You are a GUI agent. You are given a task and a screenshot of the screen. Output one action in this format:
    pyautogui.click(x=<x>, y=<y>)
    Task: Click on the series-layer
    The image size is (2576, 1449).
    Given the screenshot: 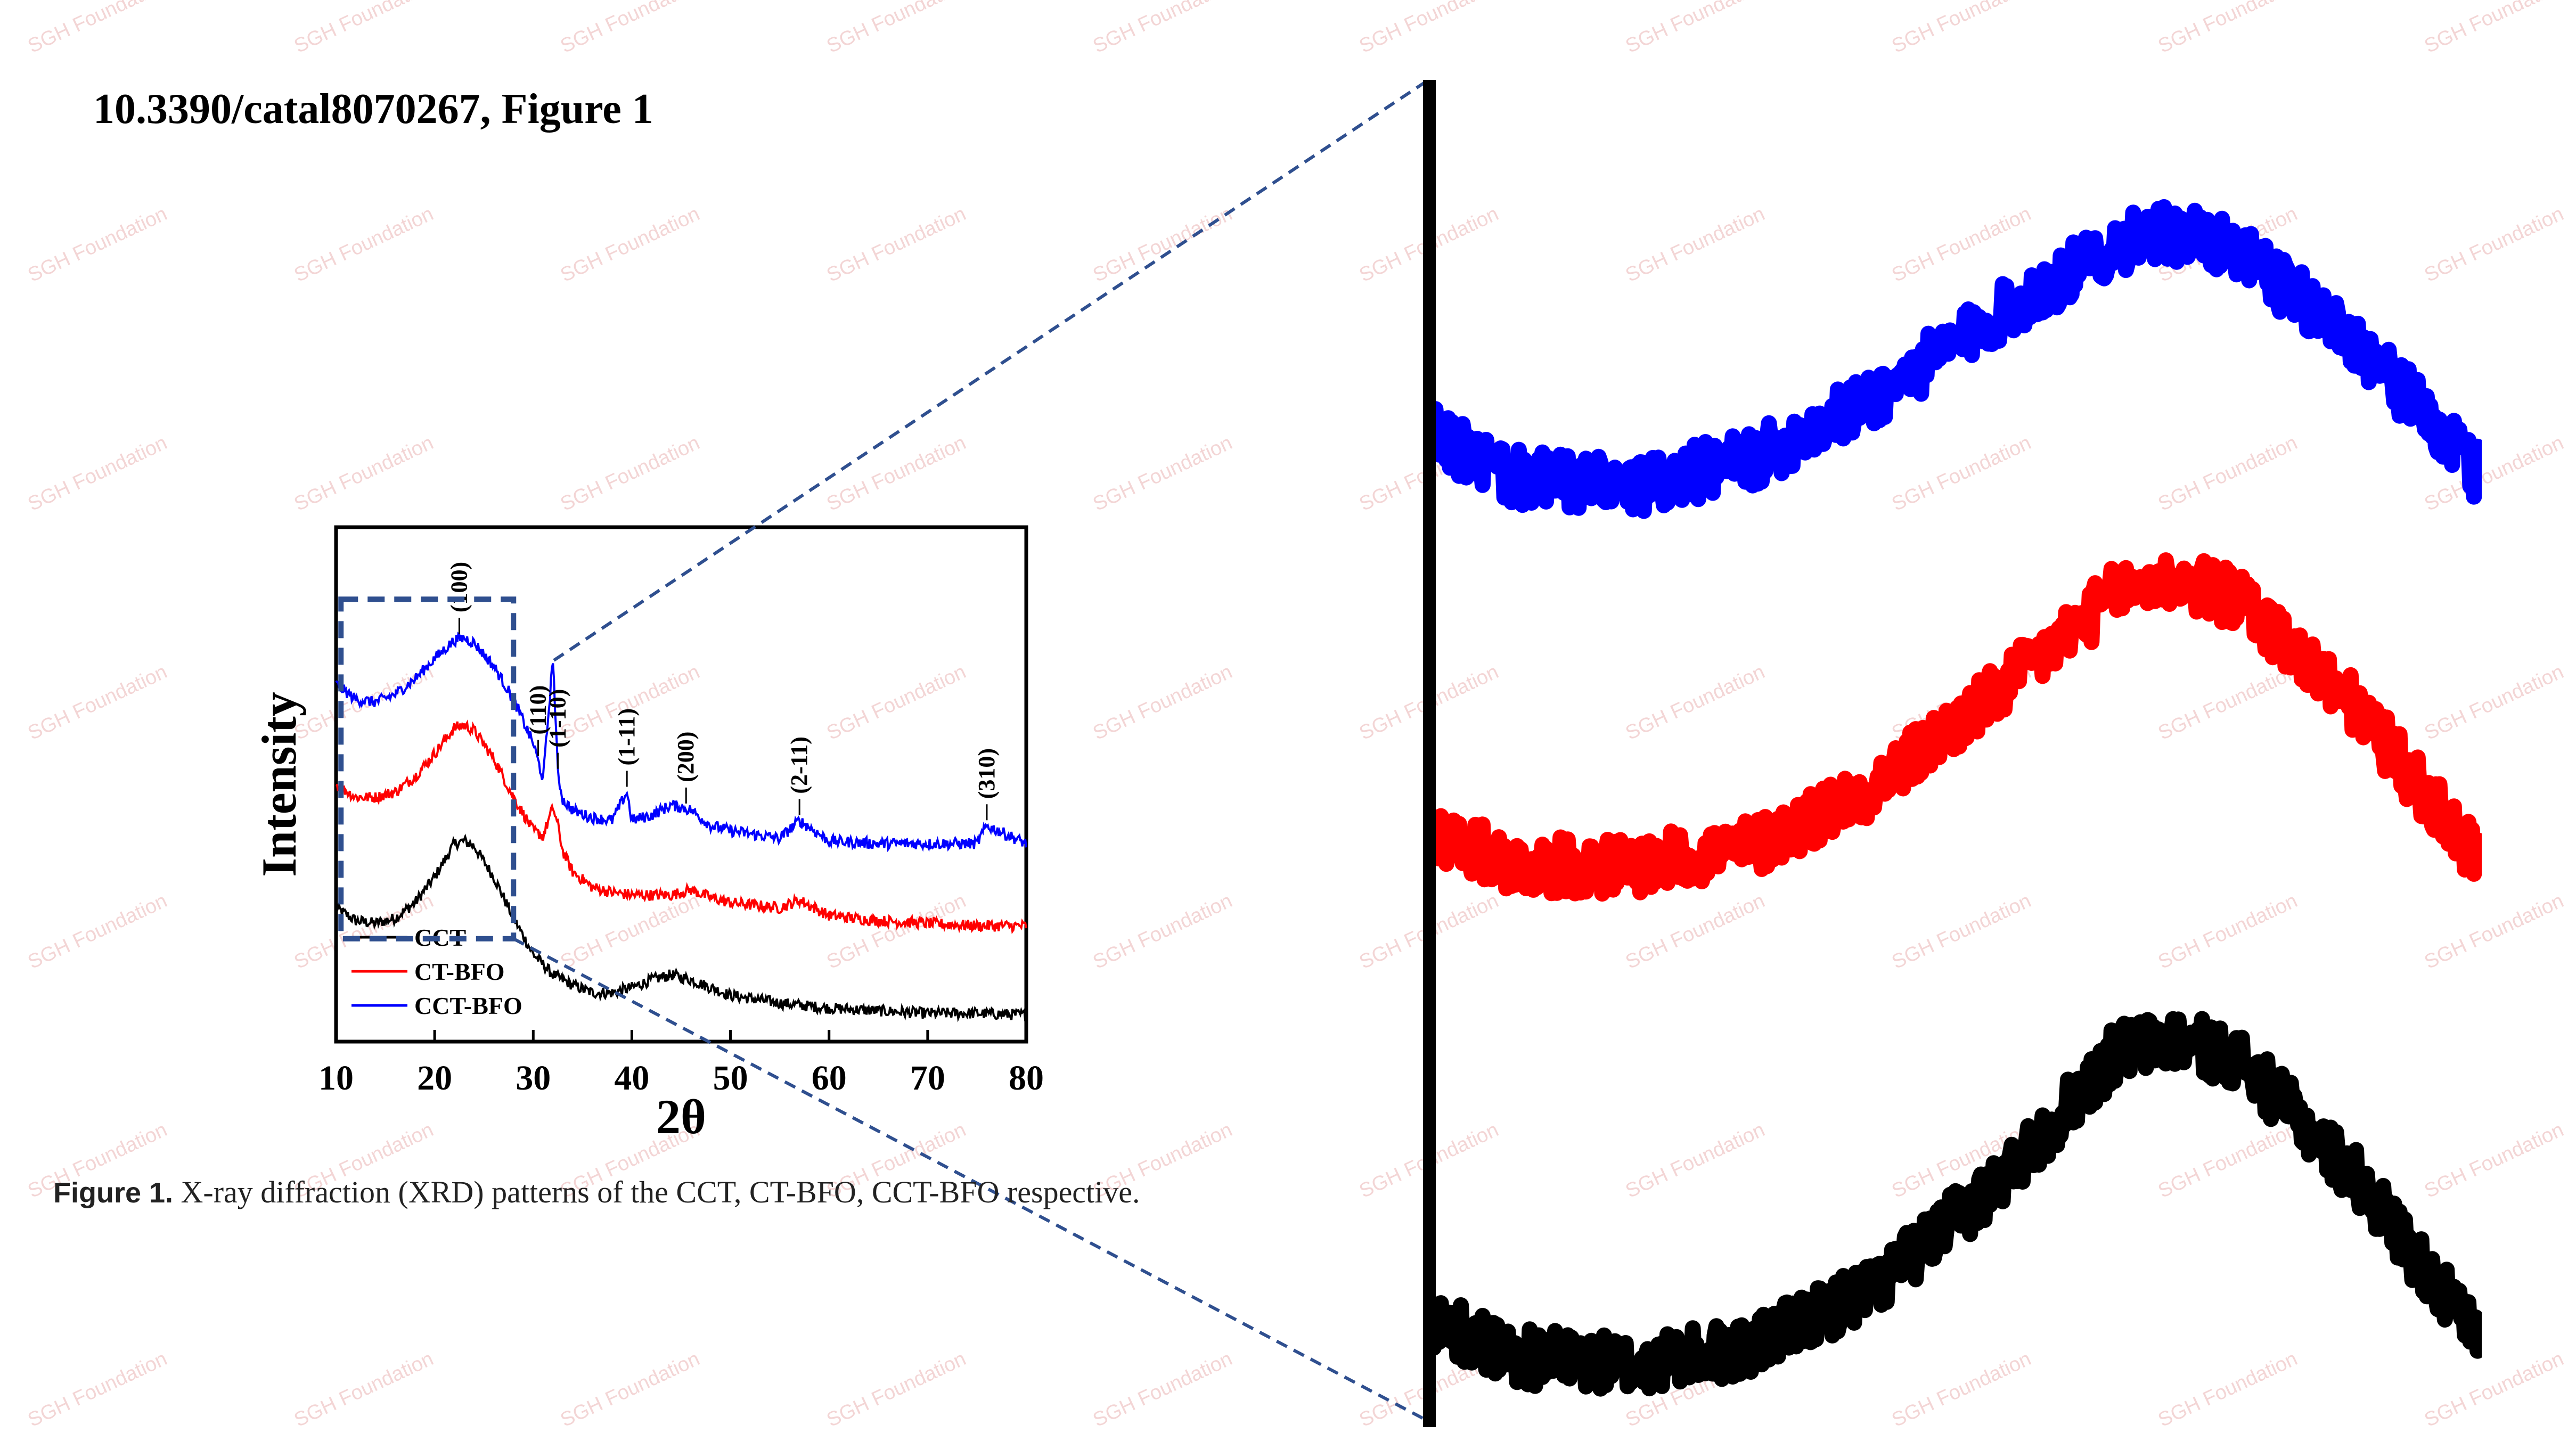 What is the action you would take?
    pyautogui.click(x=681, y=827)
    